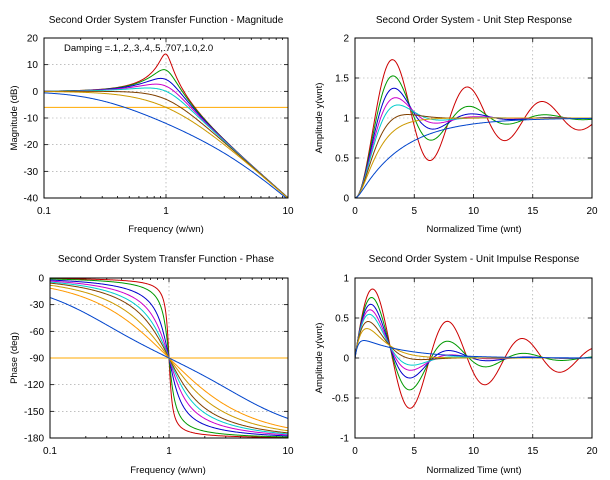  I want to click on step-title: Second Order System - Unit Step Response, so click(474, 20).